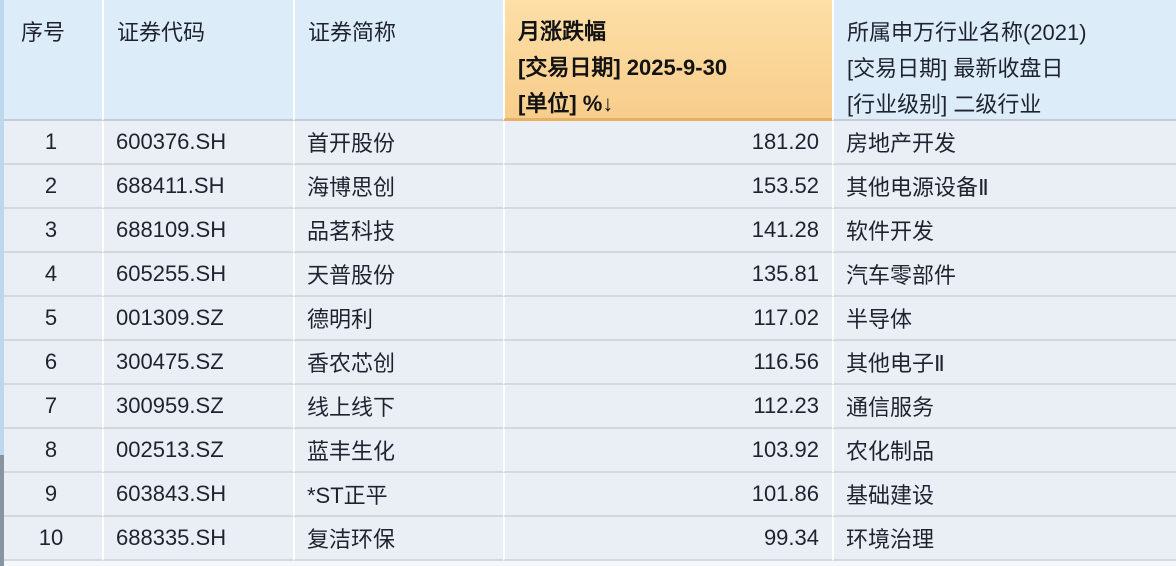 The image size is (1176, 566). Describe the element at coordinates (667, 231) in the screenshot. I see `cell-change: 141.28` at that location.